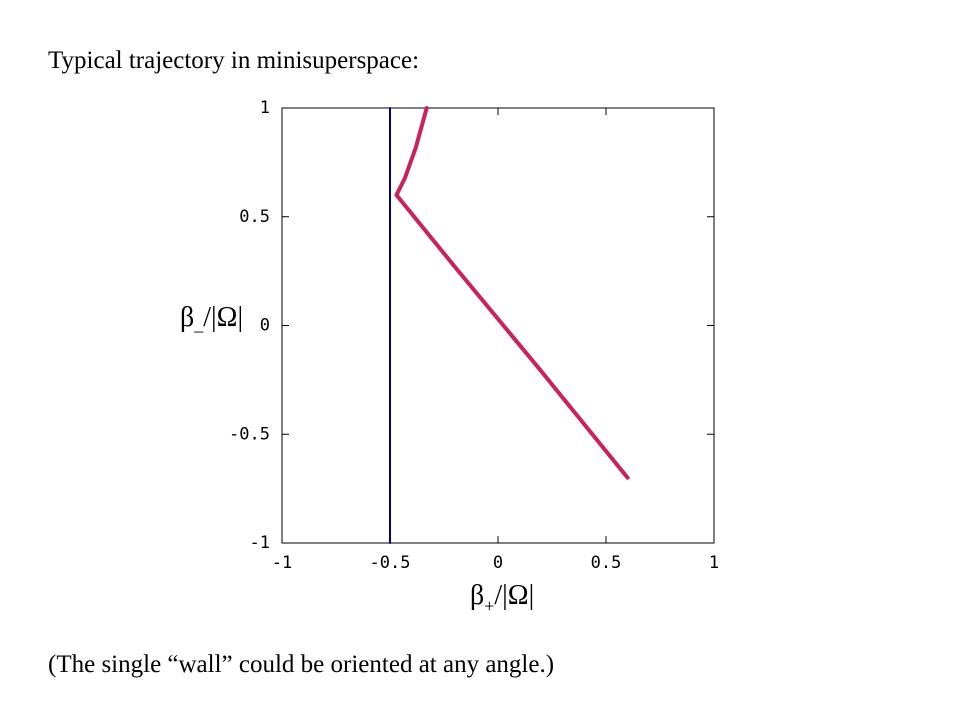 The image size is (960, 720). Describe the element at coordinates (489, 606) in the screenshot. I see `x-label-sub: +` at that location.